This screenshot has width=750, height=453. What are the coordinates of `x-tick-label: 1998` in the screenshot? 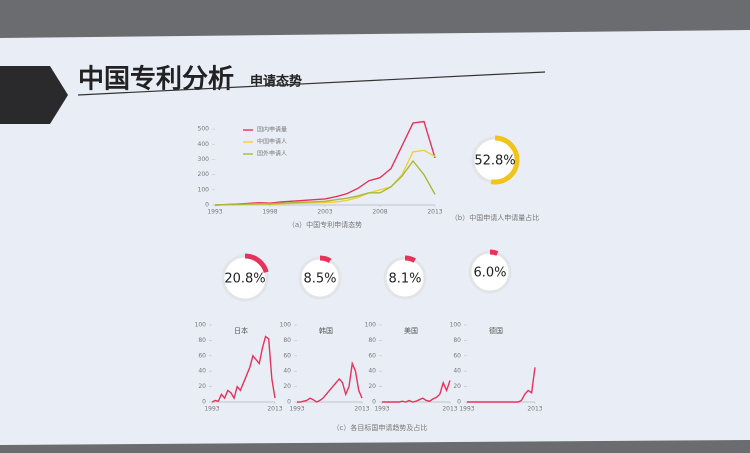 It's located at (269, 212).